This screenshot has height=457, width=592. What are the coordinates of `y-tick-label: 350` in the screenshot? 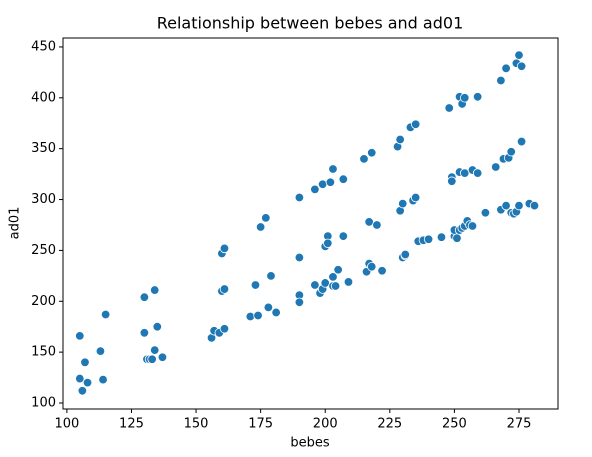 It's located at (43, 148).